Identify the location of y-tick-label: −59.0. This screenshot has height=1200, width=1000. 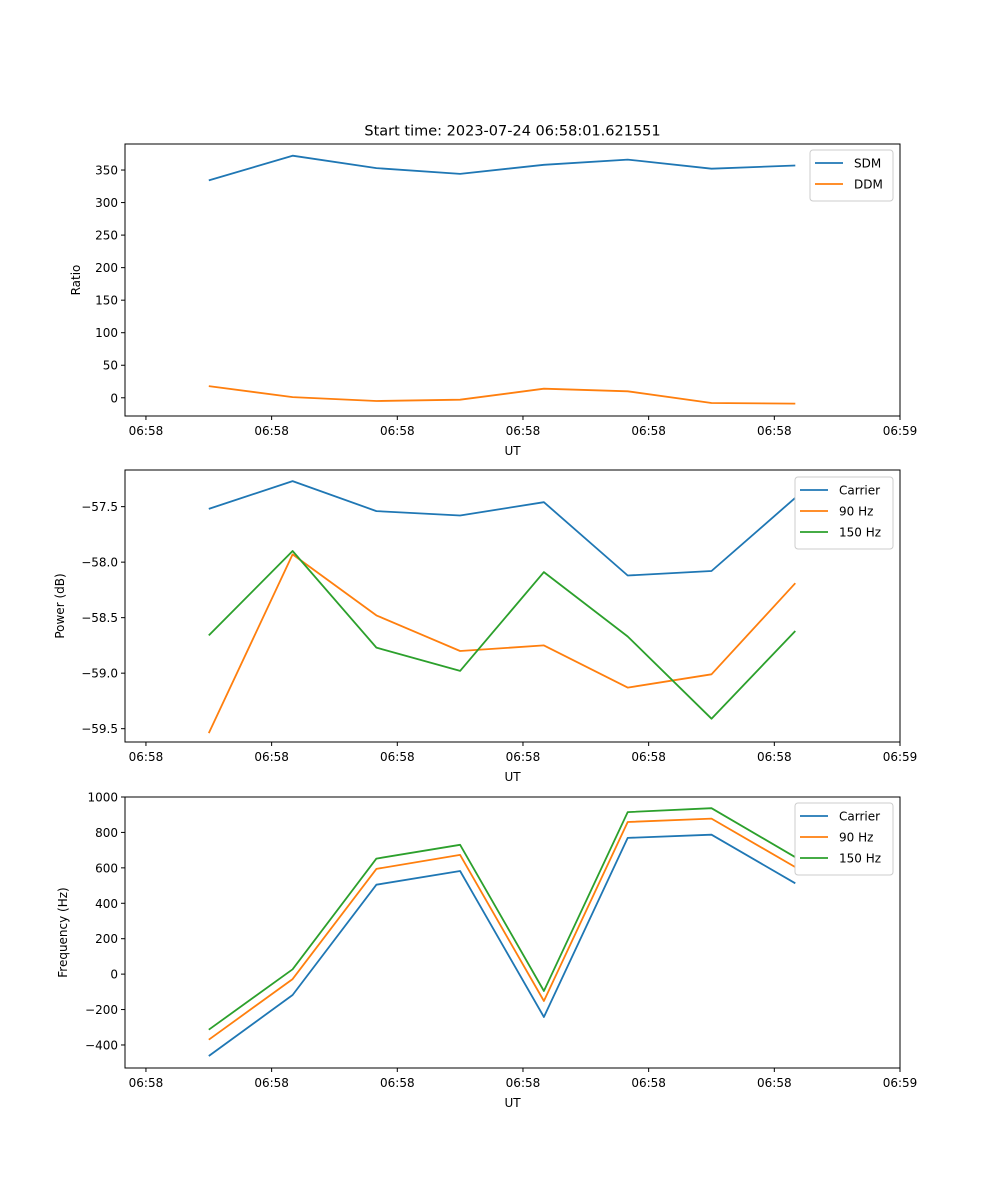
(99, 674).